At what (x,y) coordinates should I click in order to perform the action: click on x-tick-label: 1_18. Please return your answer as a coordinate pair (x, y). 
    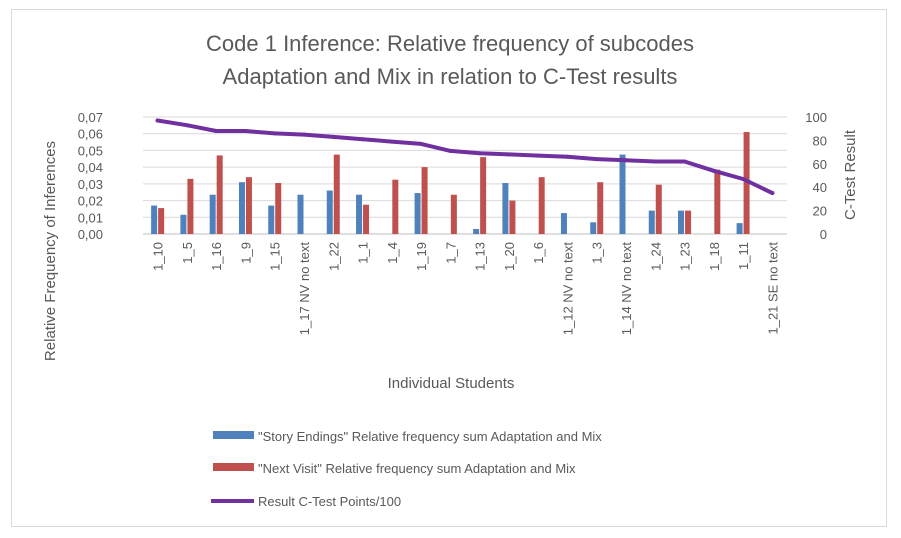
    Looking at the image, I should click on (714, 256).